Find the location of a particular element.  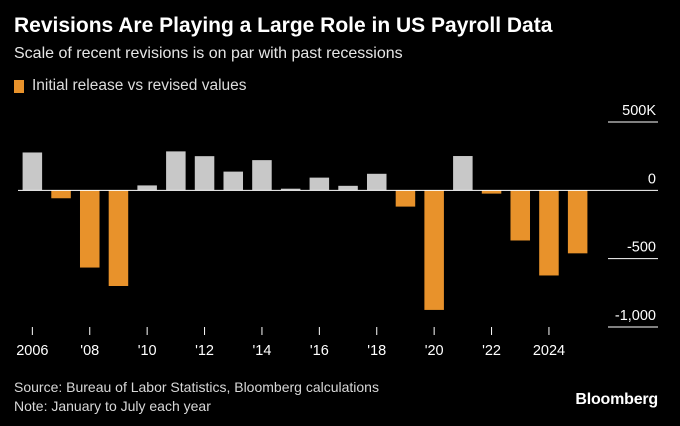

bar-2020 is located at coordinates (434, 250).